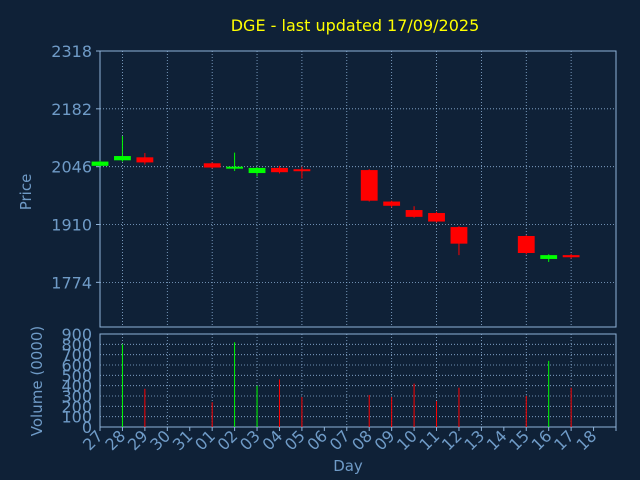 Image resolution: width=640 pixels, height=480 pixels. Describe the element at coordinates (355, 25) in the screenshot. I see `chart-title: DGE - last updated 17/09/2025` at that location.